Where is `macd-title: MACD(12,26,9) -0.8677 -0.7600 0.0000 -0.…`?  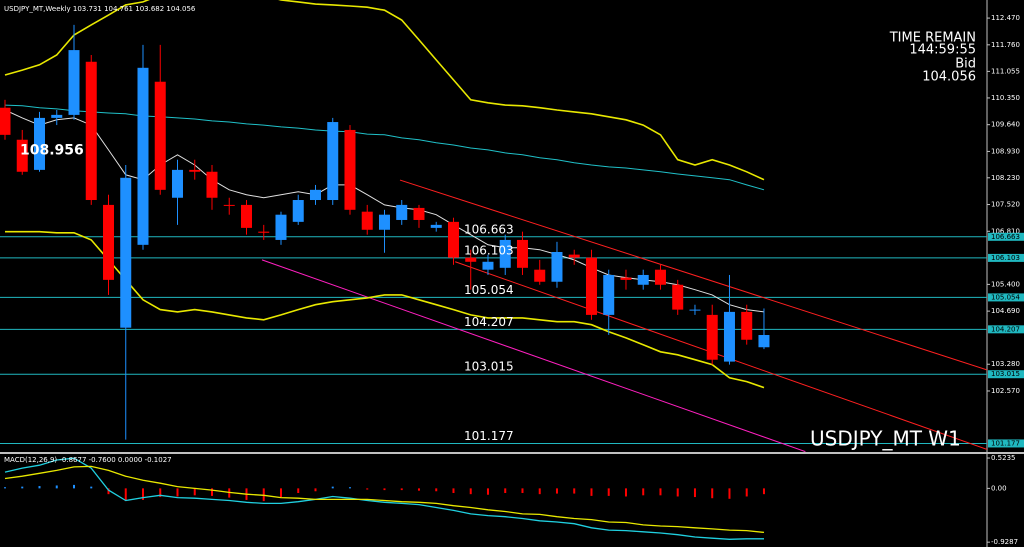 macd-title: MACD(12,26,9) -0.8677 -0.7600 0.0000 -0.… is located at coordinates (88, 460).